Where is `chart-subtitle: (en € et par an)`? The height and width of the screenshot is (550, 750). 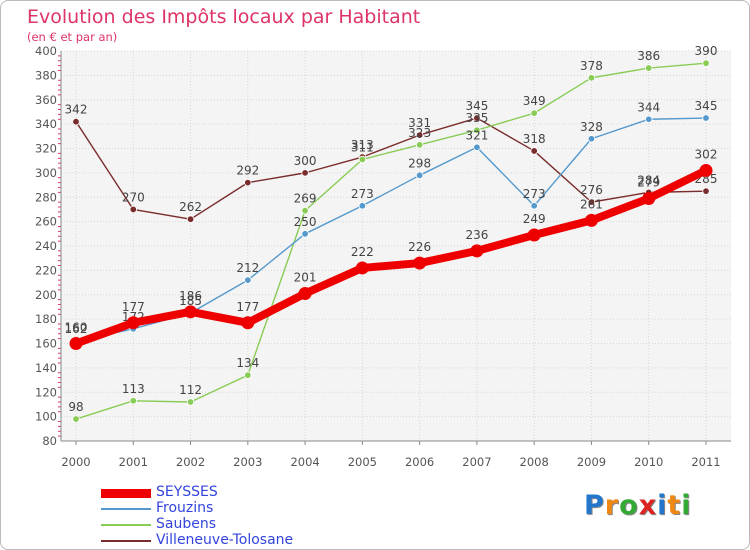 chart-subtitle: (en € et par an) is located at coordinates (72, 37).